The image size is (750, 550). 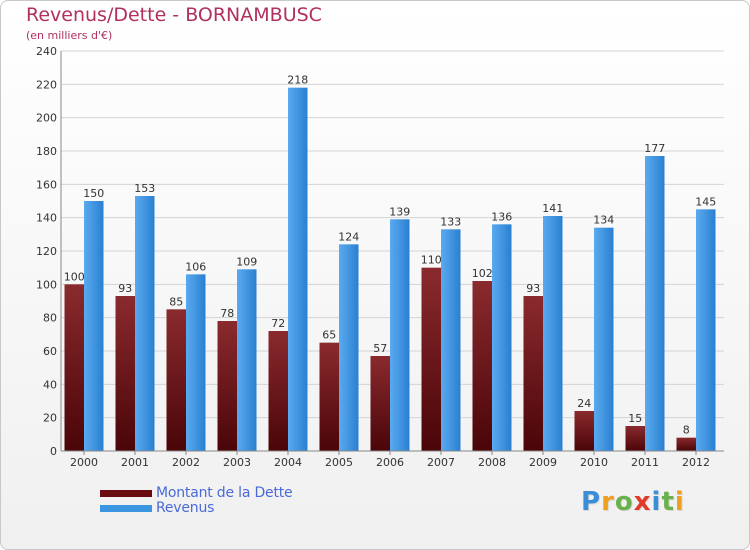 What do you see at coordinates (686, 430) in the screenshot?
I see `data-label: 8` at bounding box center [686, 430].